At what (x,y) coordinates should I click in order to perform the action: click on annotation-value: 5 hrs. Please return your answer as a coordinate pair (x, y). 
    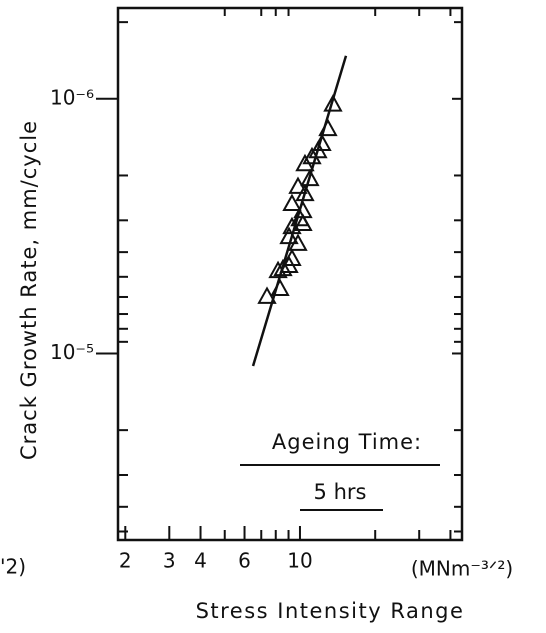
    Looking at the image, I should click on (340, 492).